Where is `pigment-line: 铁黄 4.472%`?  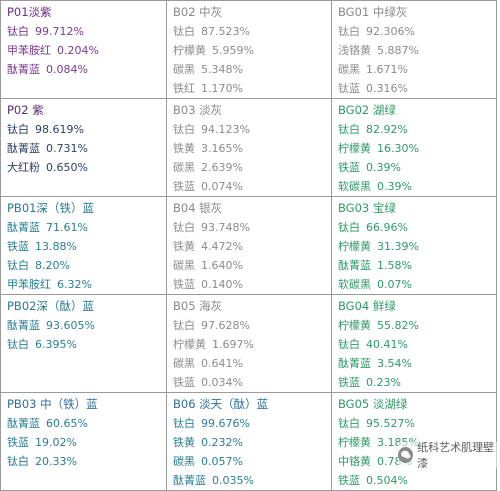 pigment-line: 铁黄 4.472% is located at coordinates (252, 246).